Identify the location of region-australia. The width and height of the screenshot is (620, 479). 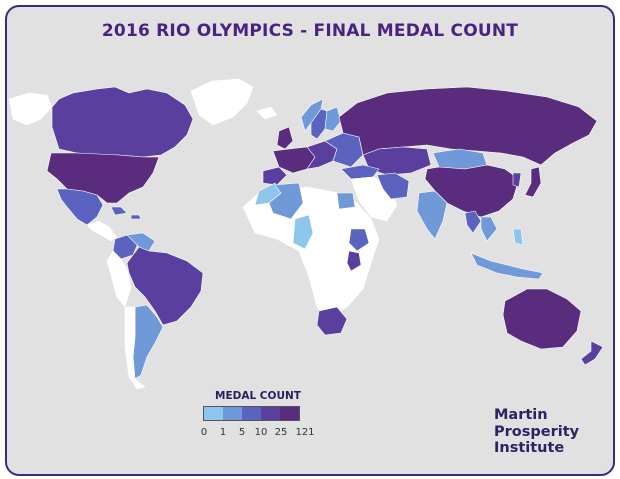
(542, 319).